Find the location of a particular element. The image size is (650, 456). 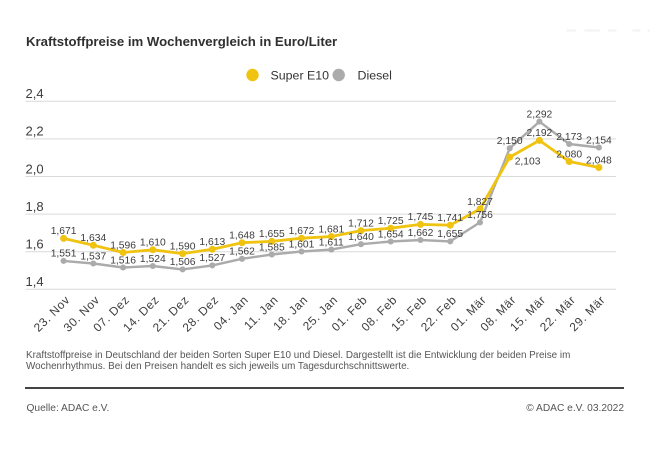

svg-text: 1,613 is located at coordinates (212, 242).